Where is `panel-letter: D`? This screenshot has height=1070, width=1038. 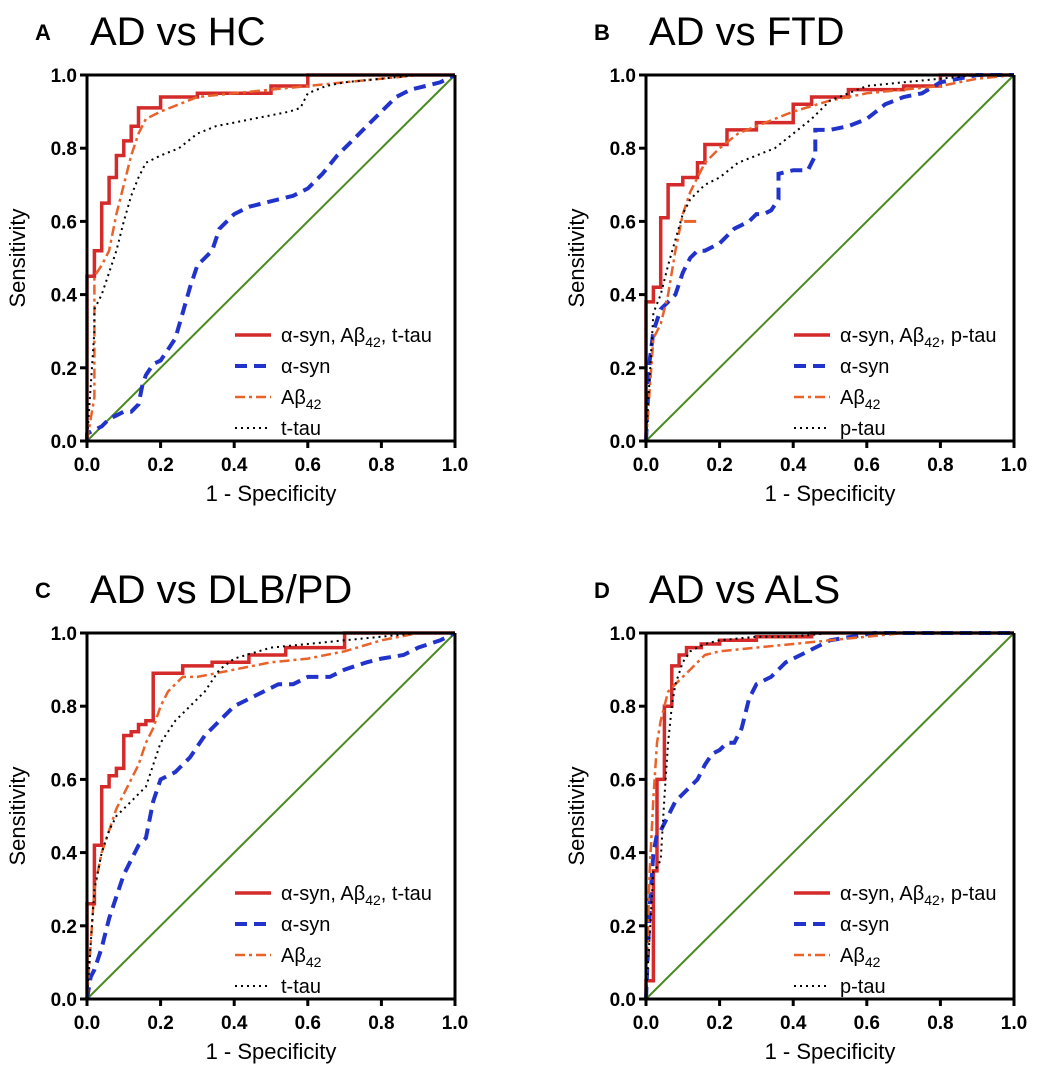
panel-letter: D is located at coordinates (602, 590).